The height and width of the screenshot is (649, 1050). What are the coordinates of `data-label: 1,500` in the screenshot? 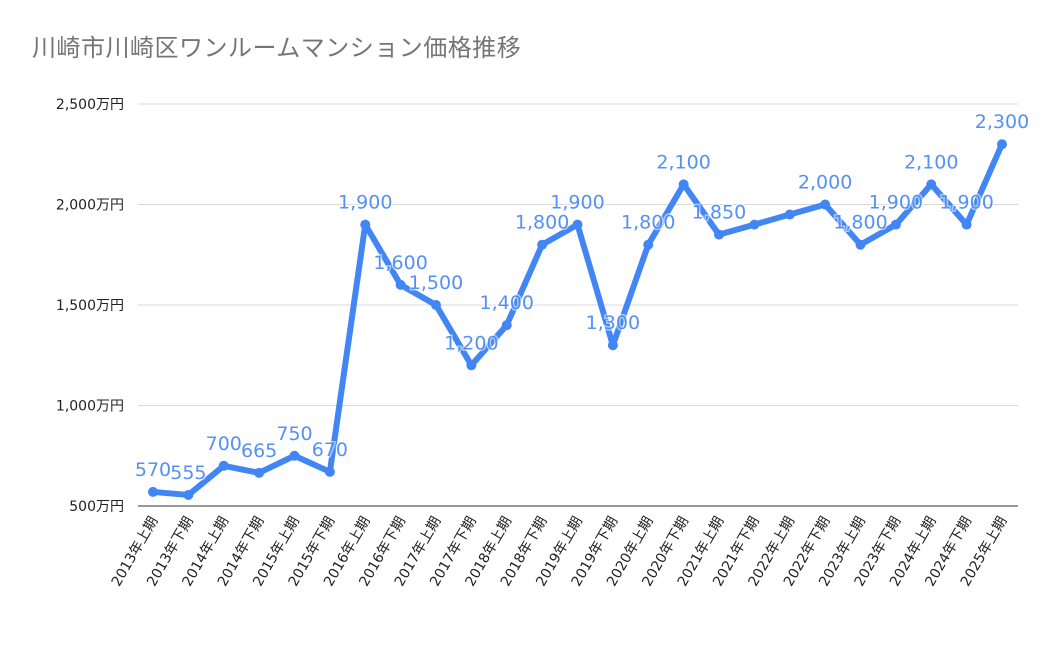 It's located at (436, 283).